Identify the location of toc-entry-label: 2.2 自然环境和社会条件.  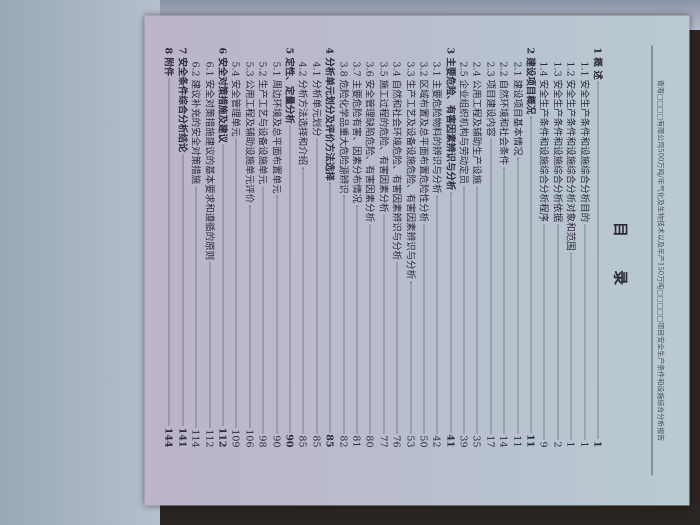
(503, 113).